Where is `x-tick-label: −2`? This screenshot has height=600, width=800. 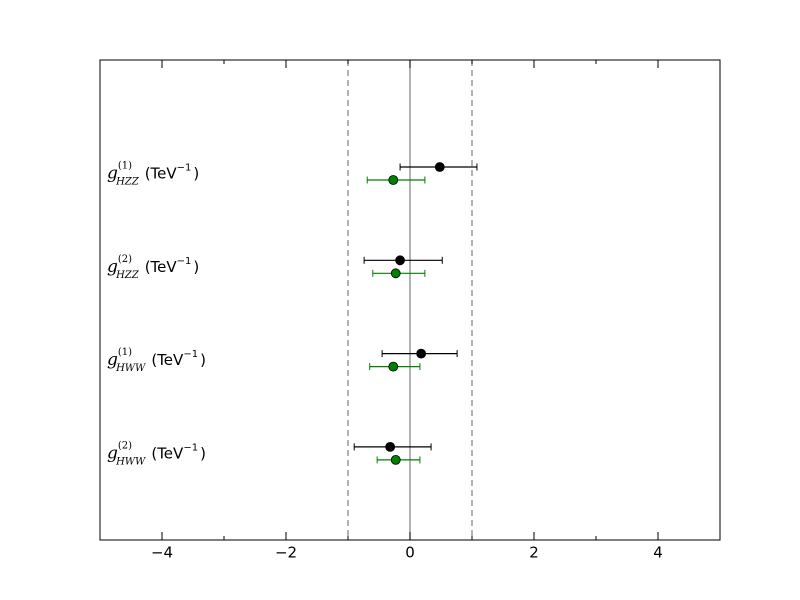
x-tick-label: −2 is located at coordinates (286, 553).